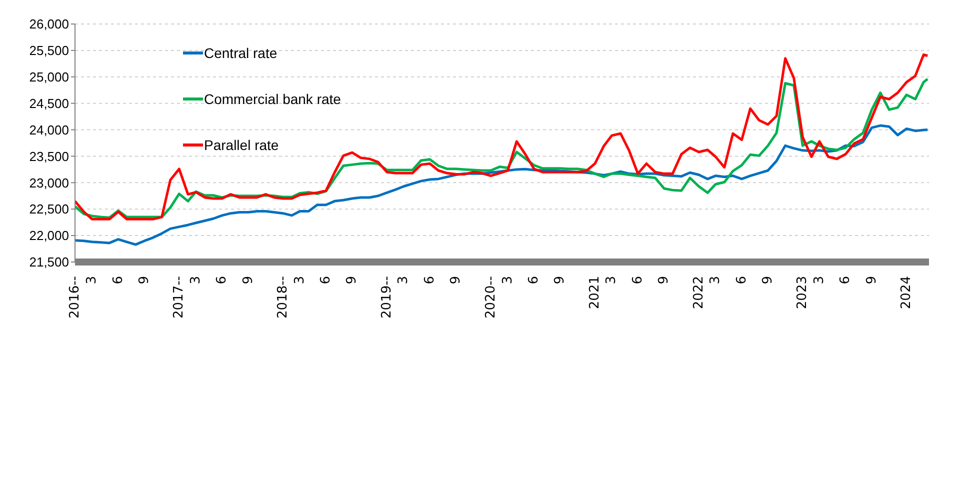  Describe the element at coordinates (49, 103) in the screenshot. I see `y-tick-label: 24,500` at that location.